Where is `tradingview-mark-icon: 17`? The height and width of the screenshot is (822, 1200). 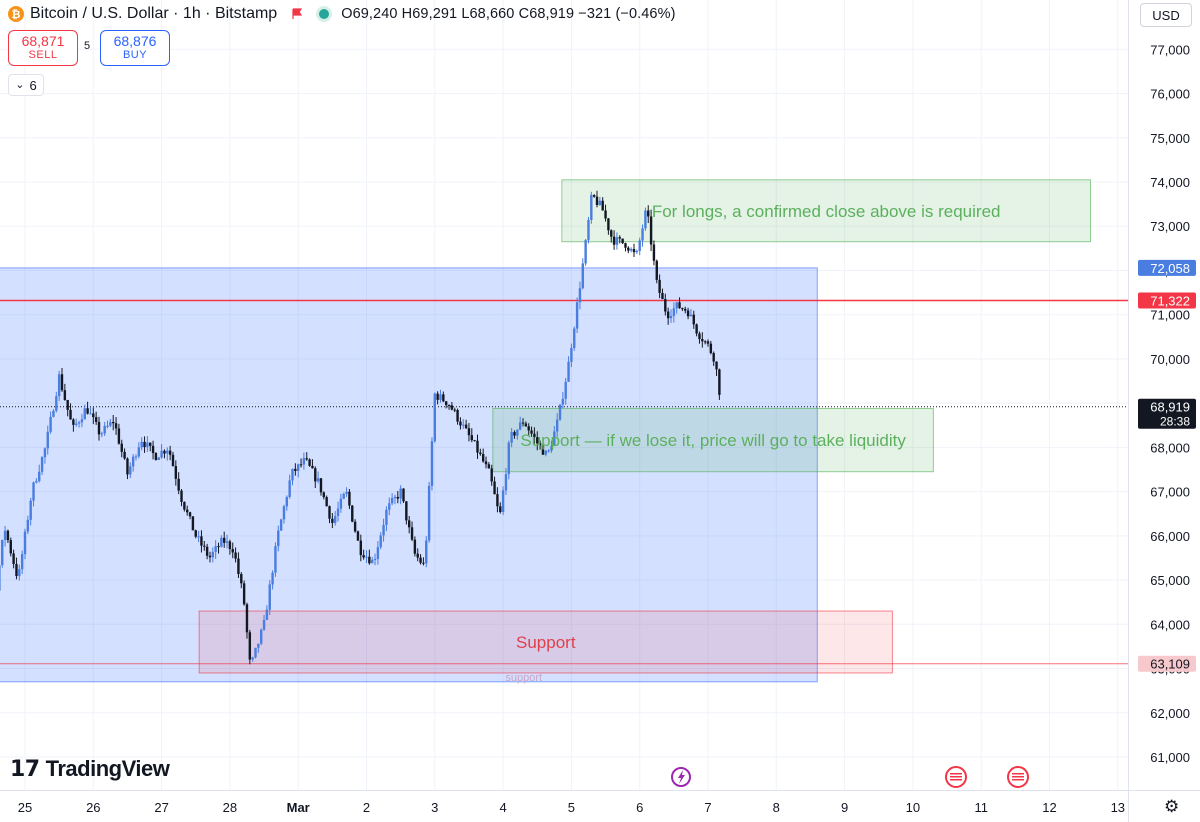
tradingview-mark-icon: 17 is located at coordinates (25, 769).